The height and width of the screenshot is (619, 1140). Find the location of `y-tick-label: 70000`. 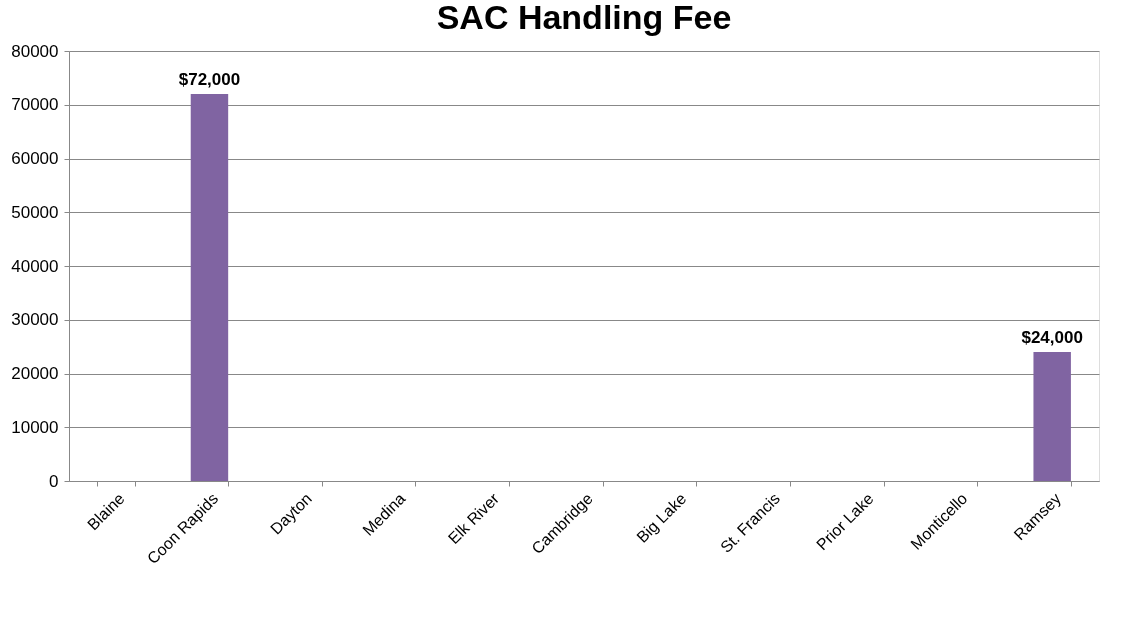

y-tick-label: 70000 is located at coordinates (35, 105).